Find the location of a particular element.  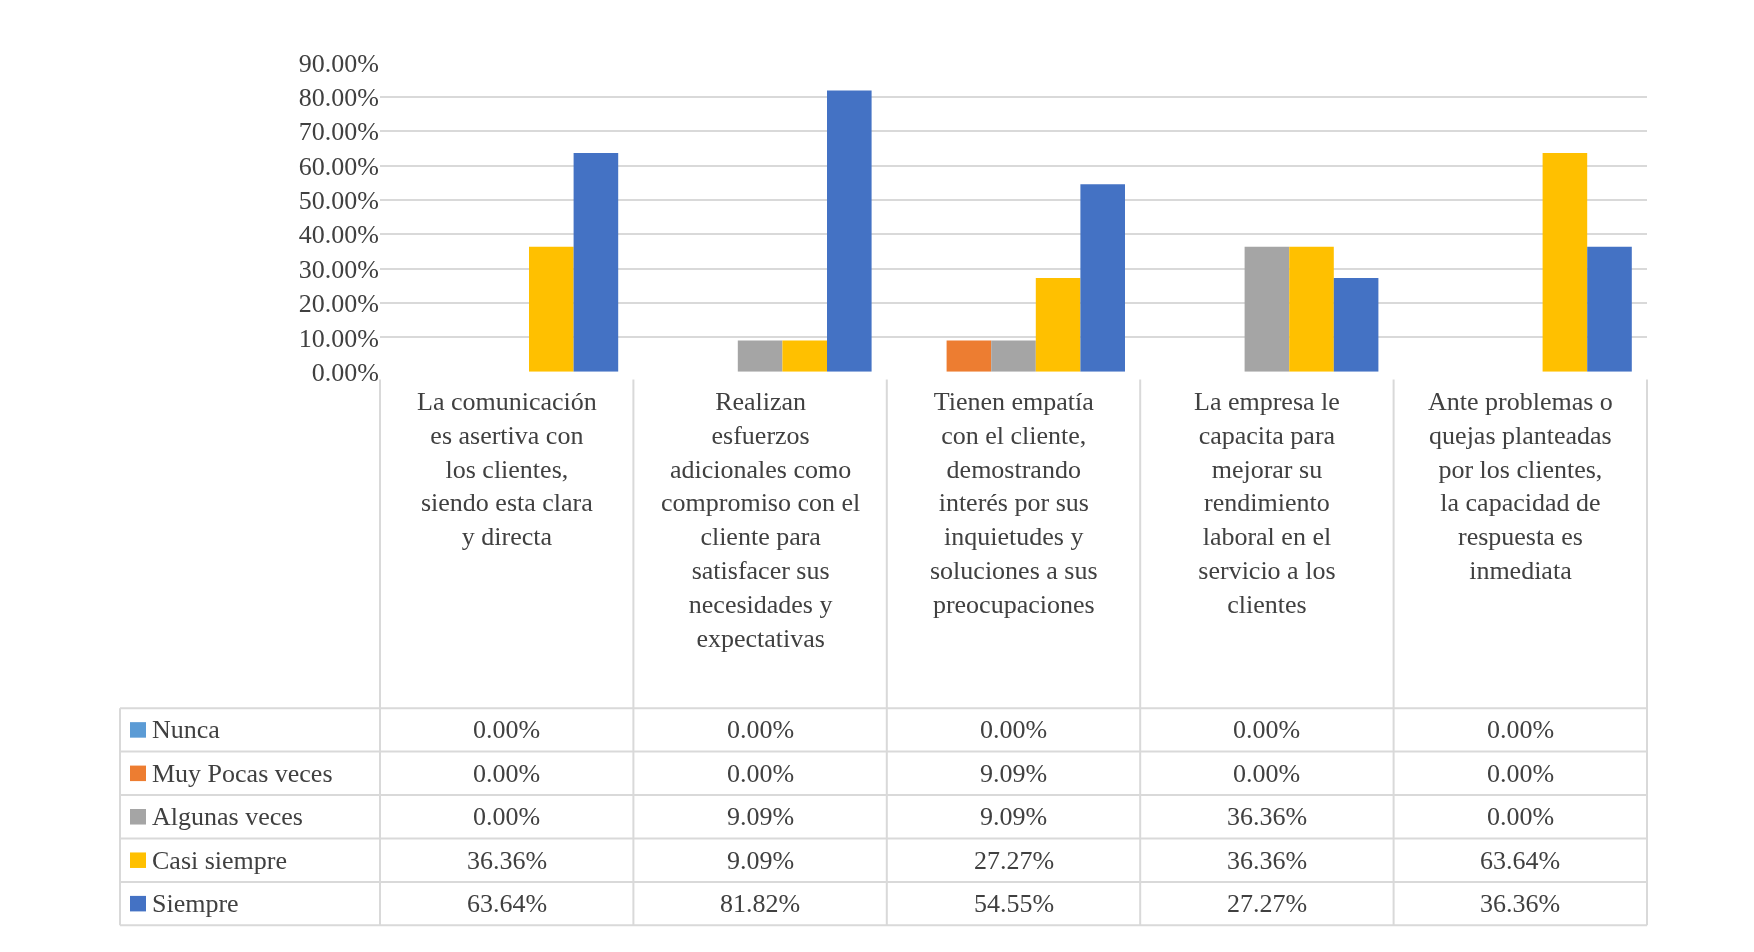

data-label: 81.82% is located at coordinates (760, 903).